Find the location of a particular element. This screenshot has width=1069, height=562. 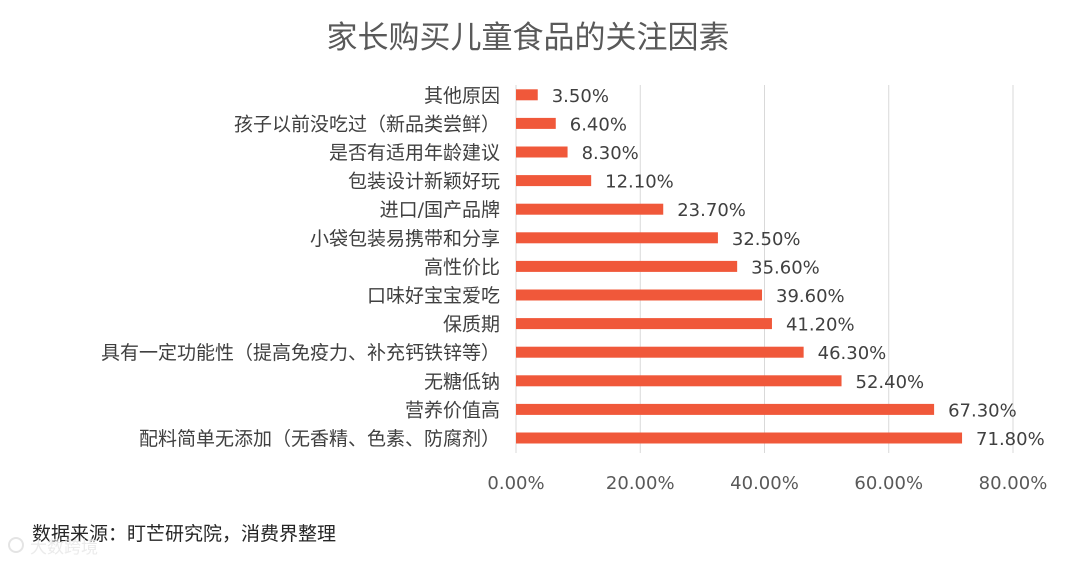

watermark-text: 洞见研报行业前沿 is located at coordinates (917, 520).